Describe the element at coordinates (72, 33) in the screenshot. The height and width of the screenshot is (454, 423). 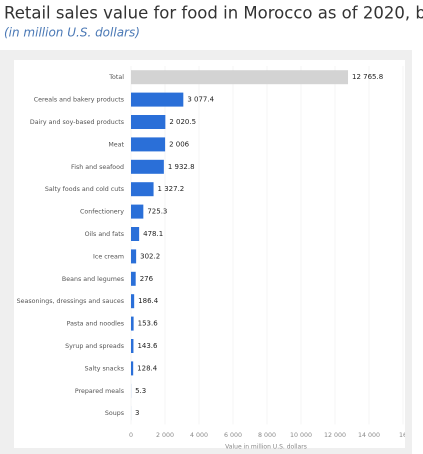
I see `chart-subtitle: (in million U.S. dollars)` at that location.